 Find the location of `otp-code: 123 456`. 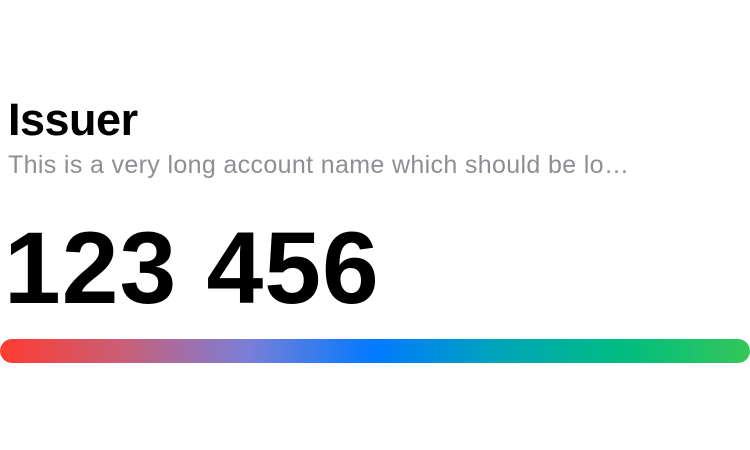

otp-code: 123 456 is located at coordinates (192, 268).